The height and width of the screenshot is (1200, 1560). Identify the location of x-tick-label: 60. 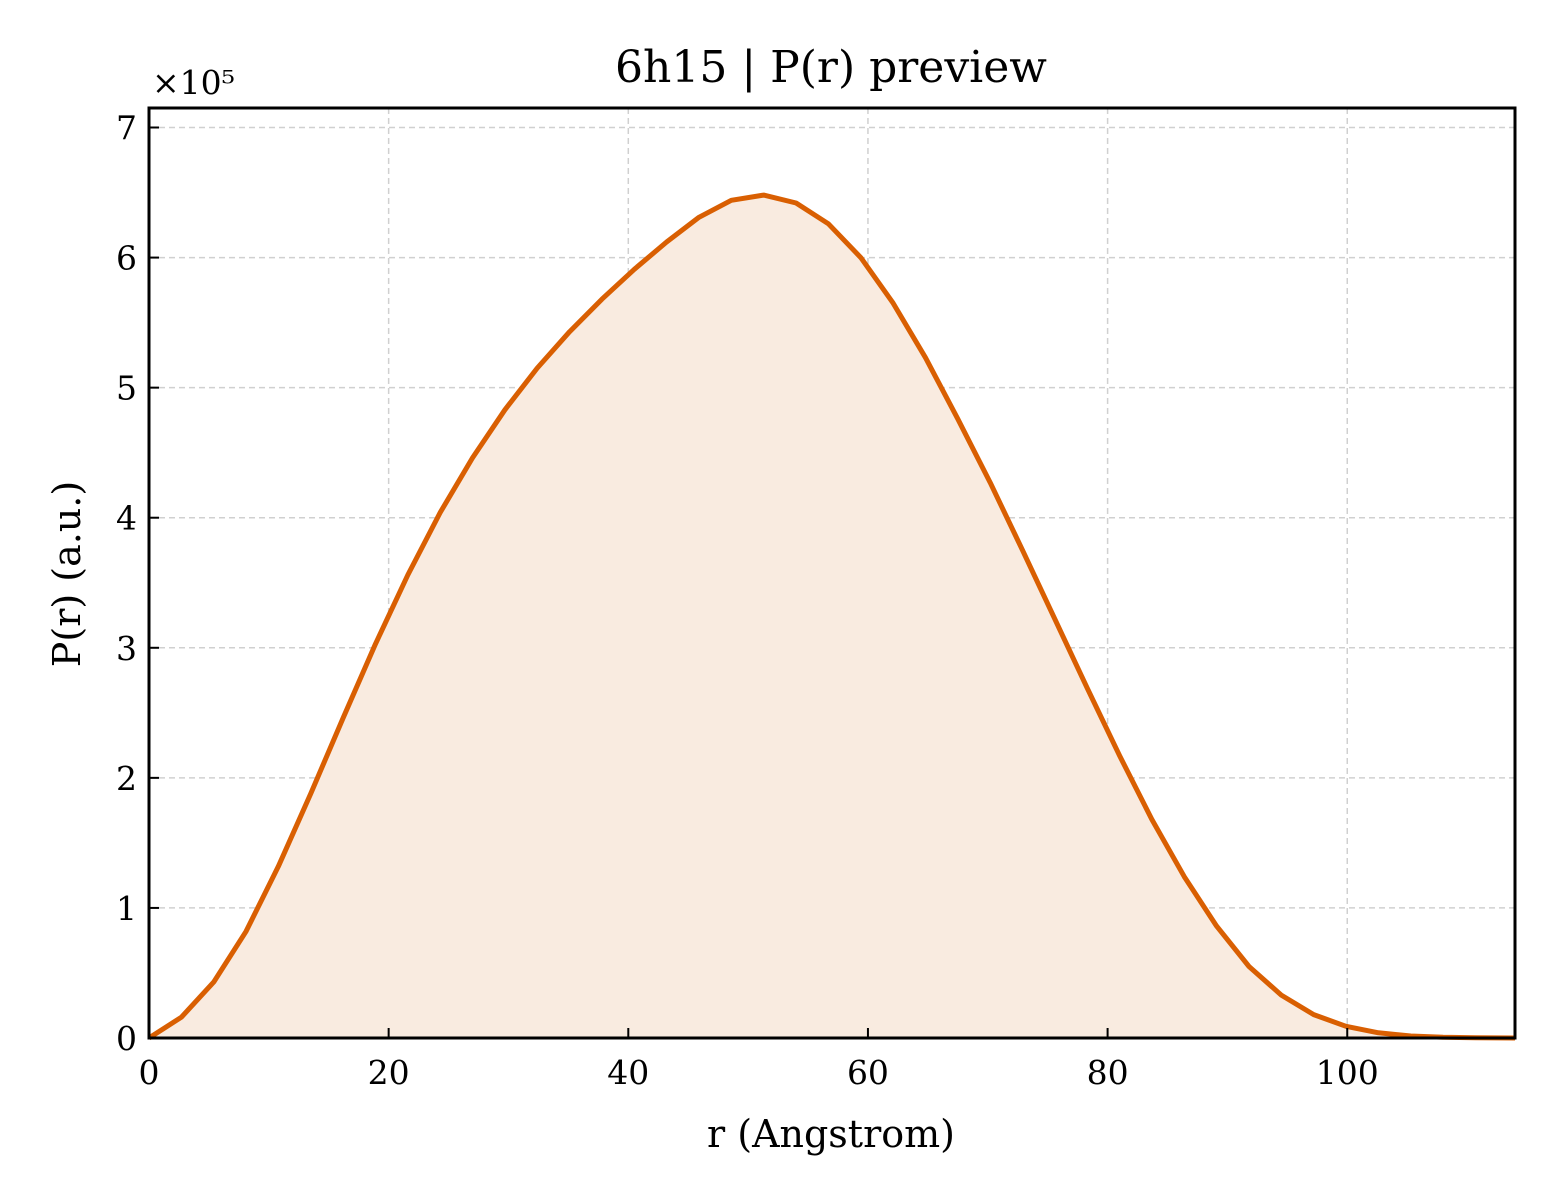
(868, 1072).